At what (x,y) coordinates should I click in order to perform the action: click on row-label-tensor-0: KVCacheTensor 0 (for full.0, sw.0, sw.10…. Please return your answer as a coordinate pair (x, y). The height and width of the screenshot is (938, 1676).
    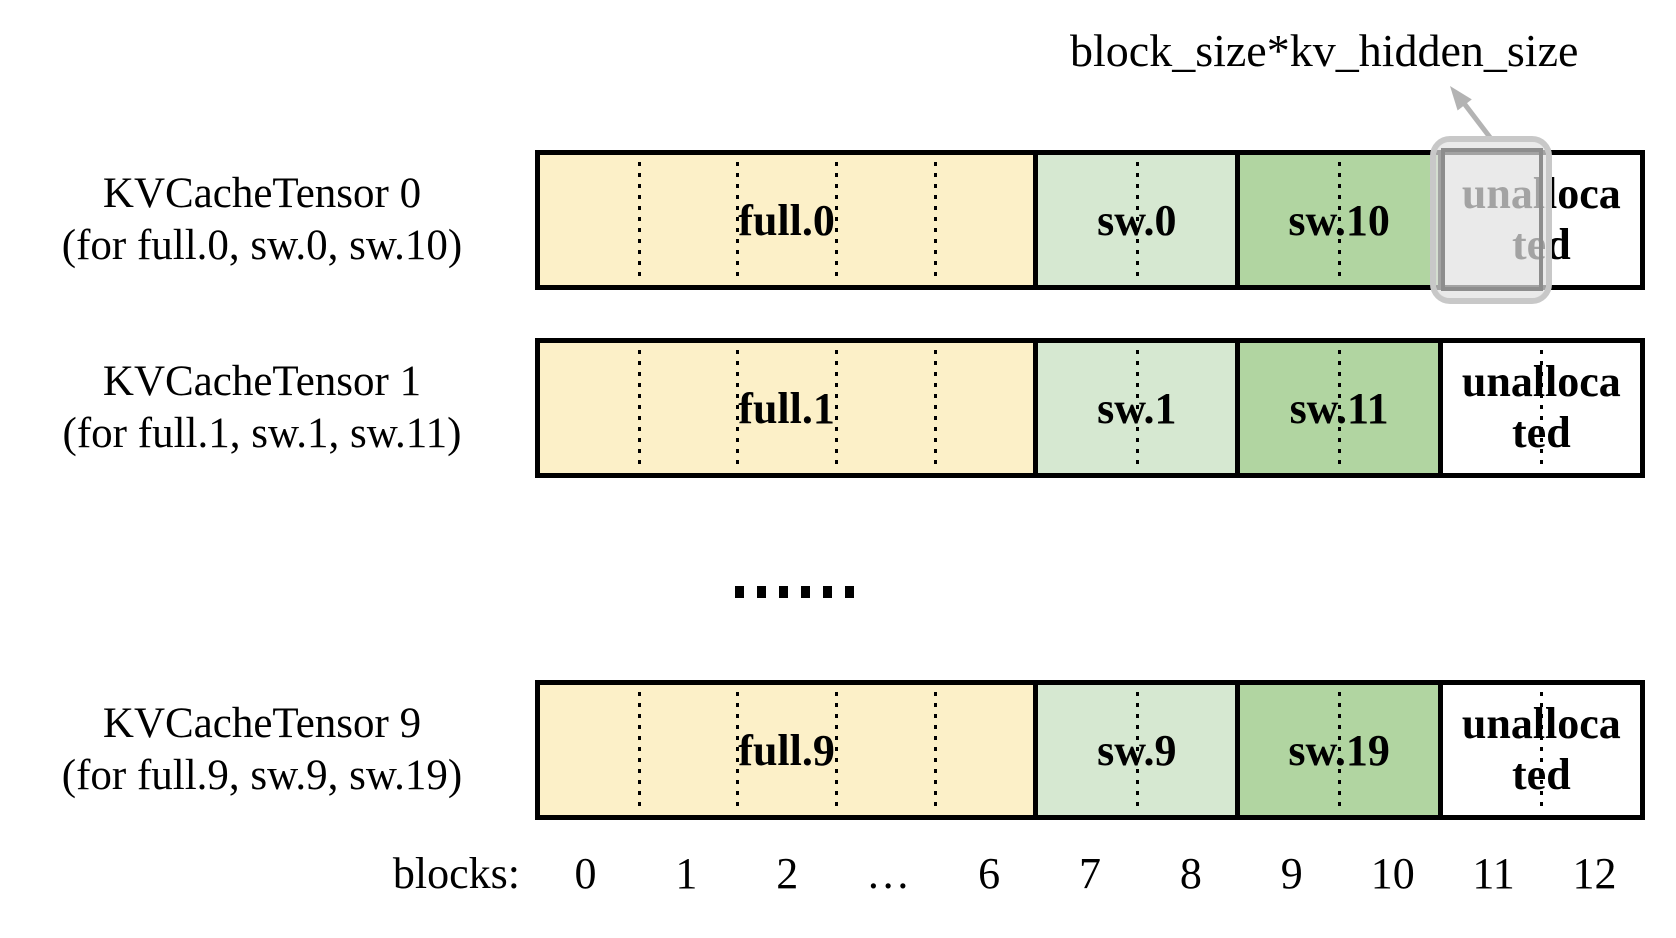
    Looking at the image, I should click on (262, 220).